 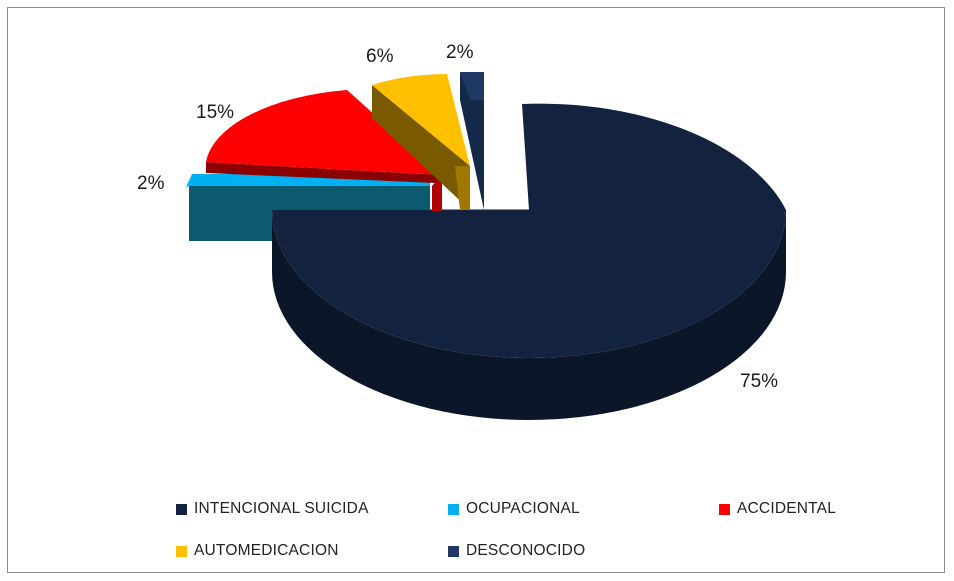 I want to click on slice-automedicacion, so click(x=421, y=142).